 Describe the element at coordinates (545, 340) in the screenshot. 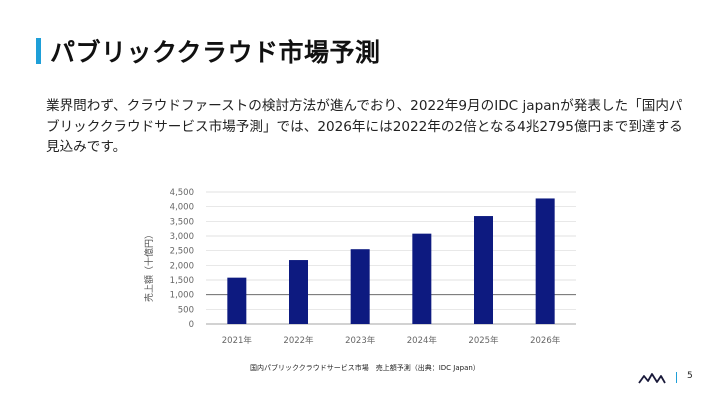

I see `x-tick-label: 2026年` at that location.